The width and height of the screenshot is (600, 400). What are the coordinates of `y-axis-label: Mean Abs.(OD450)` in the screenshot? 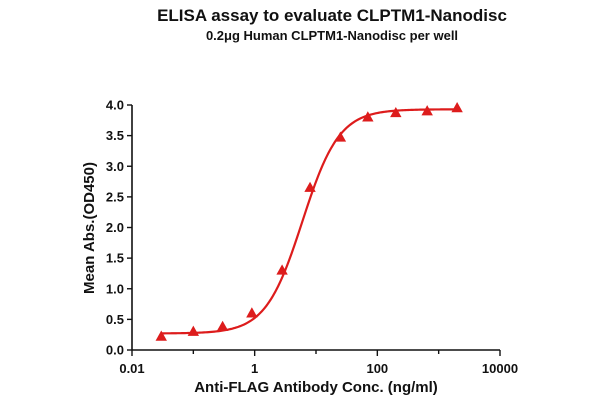 It's located at (89, 228).